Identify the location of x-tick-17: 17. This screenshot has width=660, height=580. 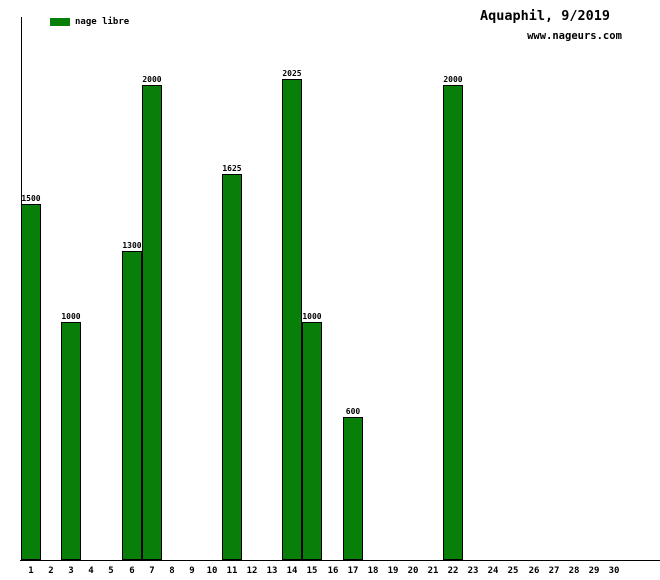
(353, 571).